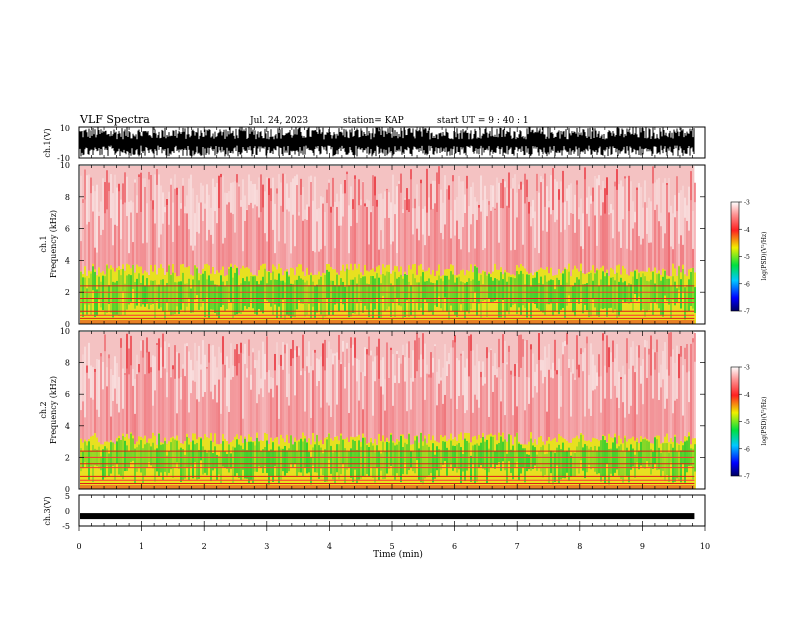 Image resolution: width=792 pixels, height=617 pixels. Describe the element at coordinates (47, 142) in the screenshot. I see `ch1-ylabel: ch.1(V)` at that location.